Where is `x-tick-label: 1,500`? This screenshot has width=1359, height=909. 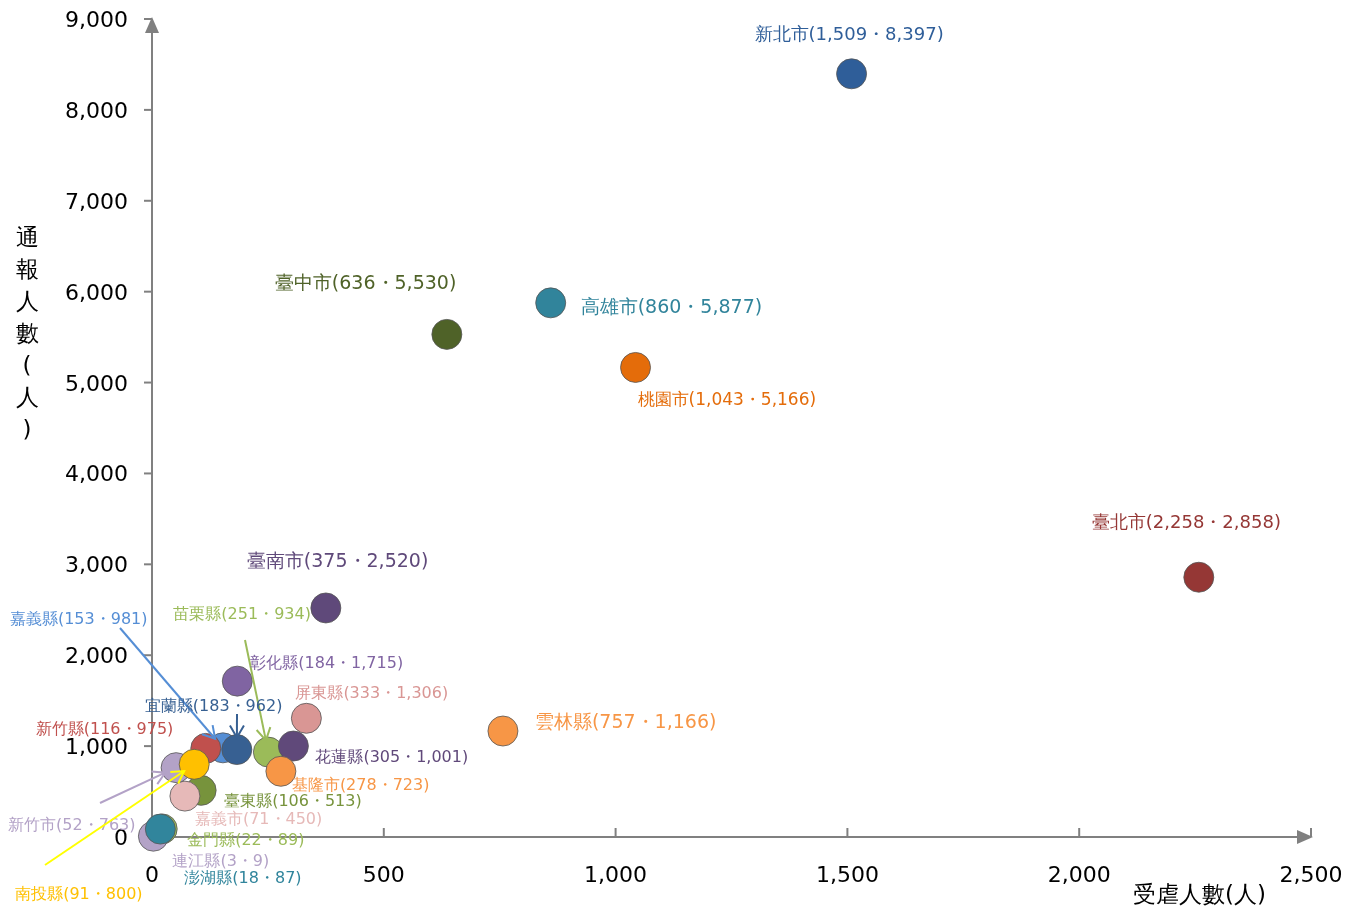 x-tick-label: 1,500 is located at coordinates (847, 874).